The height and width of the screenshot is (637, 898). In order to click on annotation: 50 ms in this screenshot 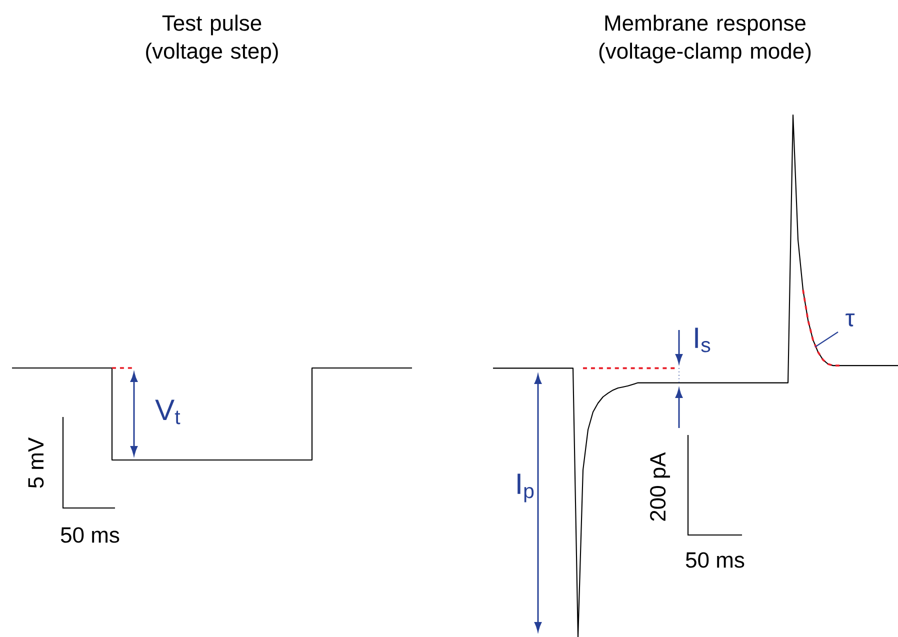, I will do `click(715, 560)`.